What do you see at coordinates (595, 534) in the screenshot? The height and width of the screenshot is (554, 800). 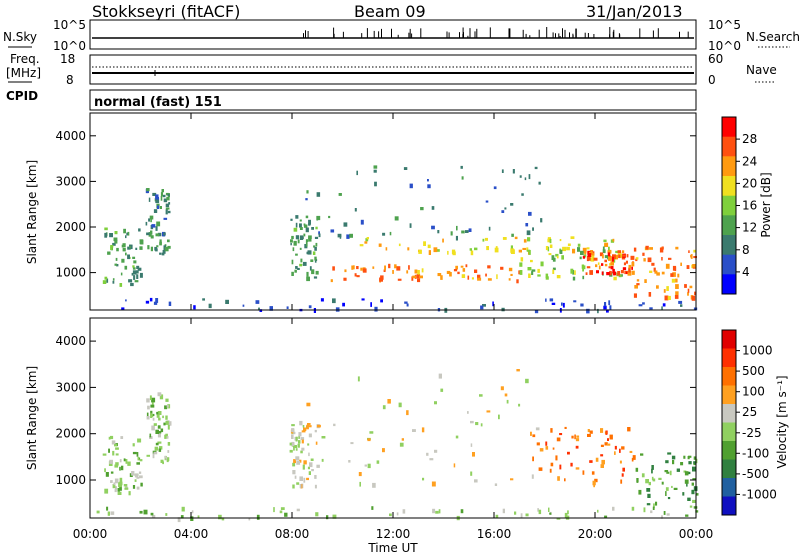 I see `xtick-label: 20:00` at bounding box center [595, 534].